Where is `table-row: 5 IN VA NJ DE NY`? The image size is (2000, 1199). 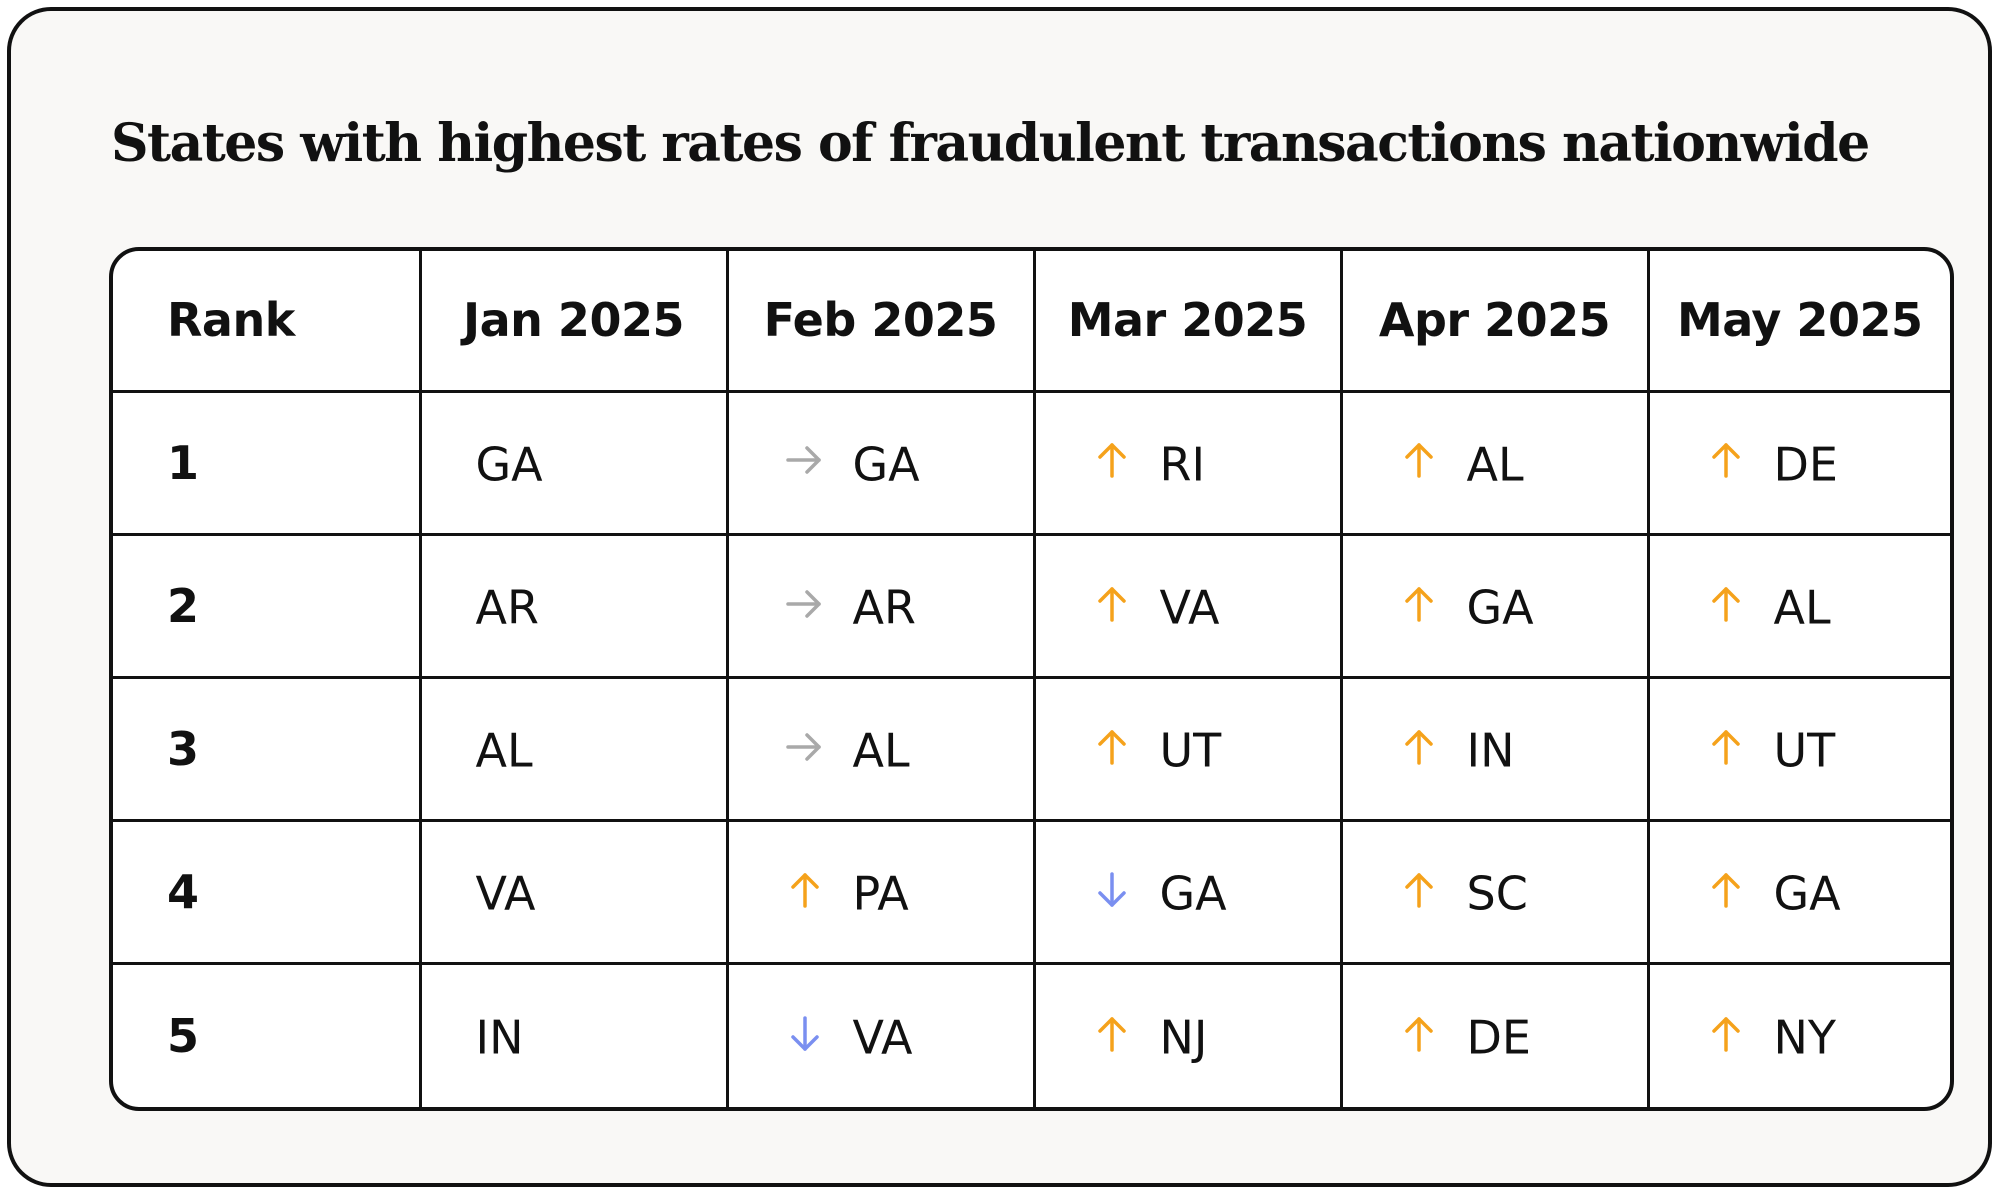 table-row: 5 IN VA NJ DE NY is located at coordinates (1031, 1035).